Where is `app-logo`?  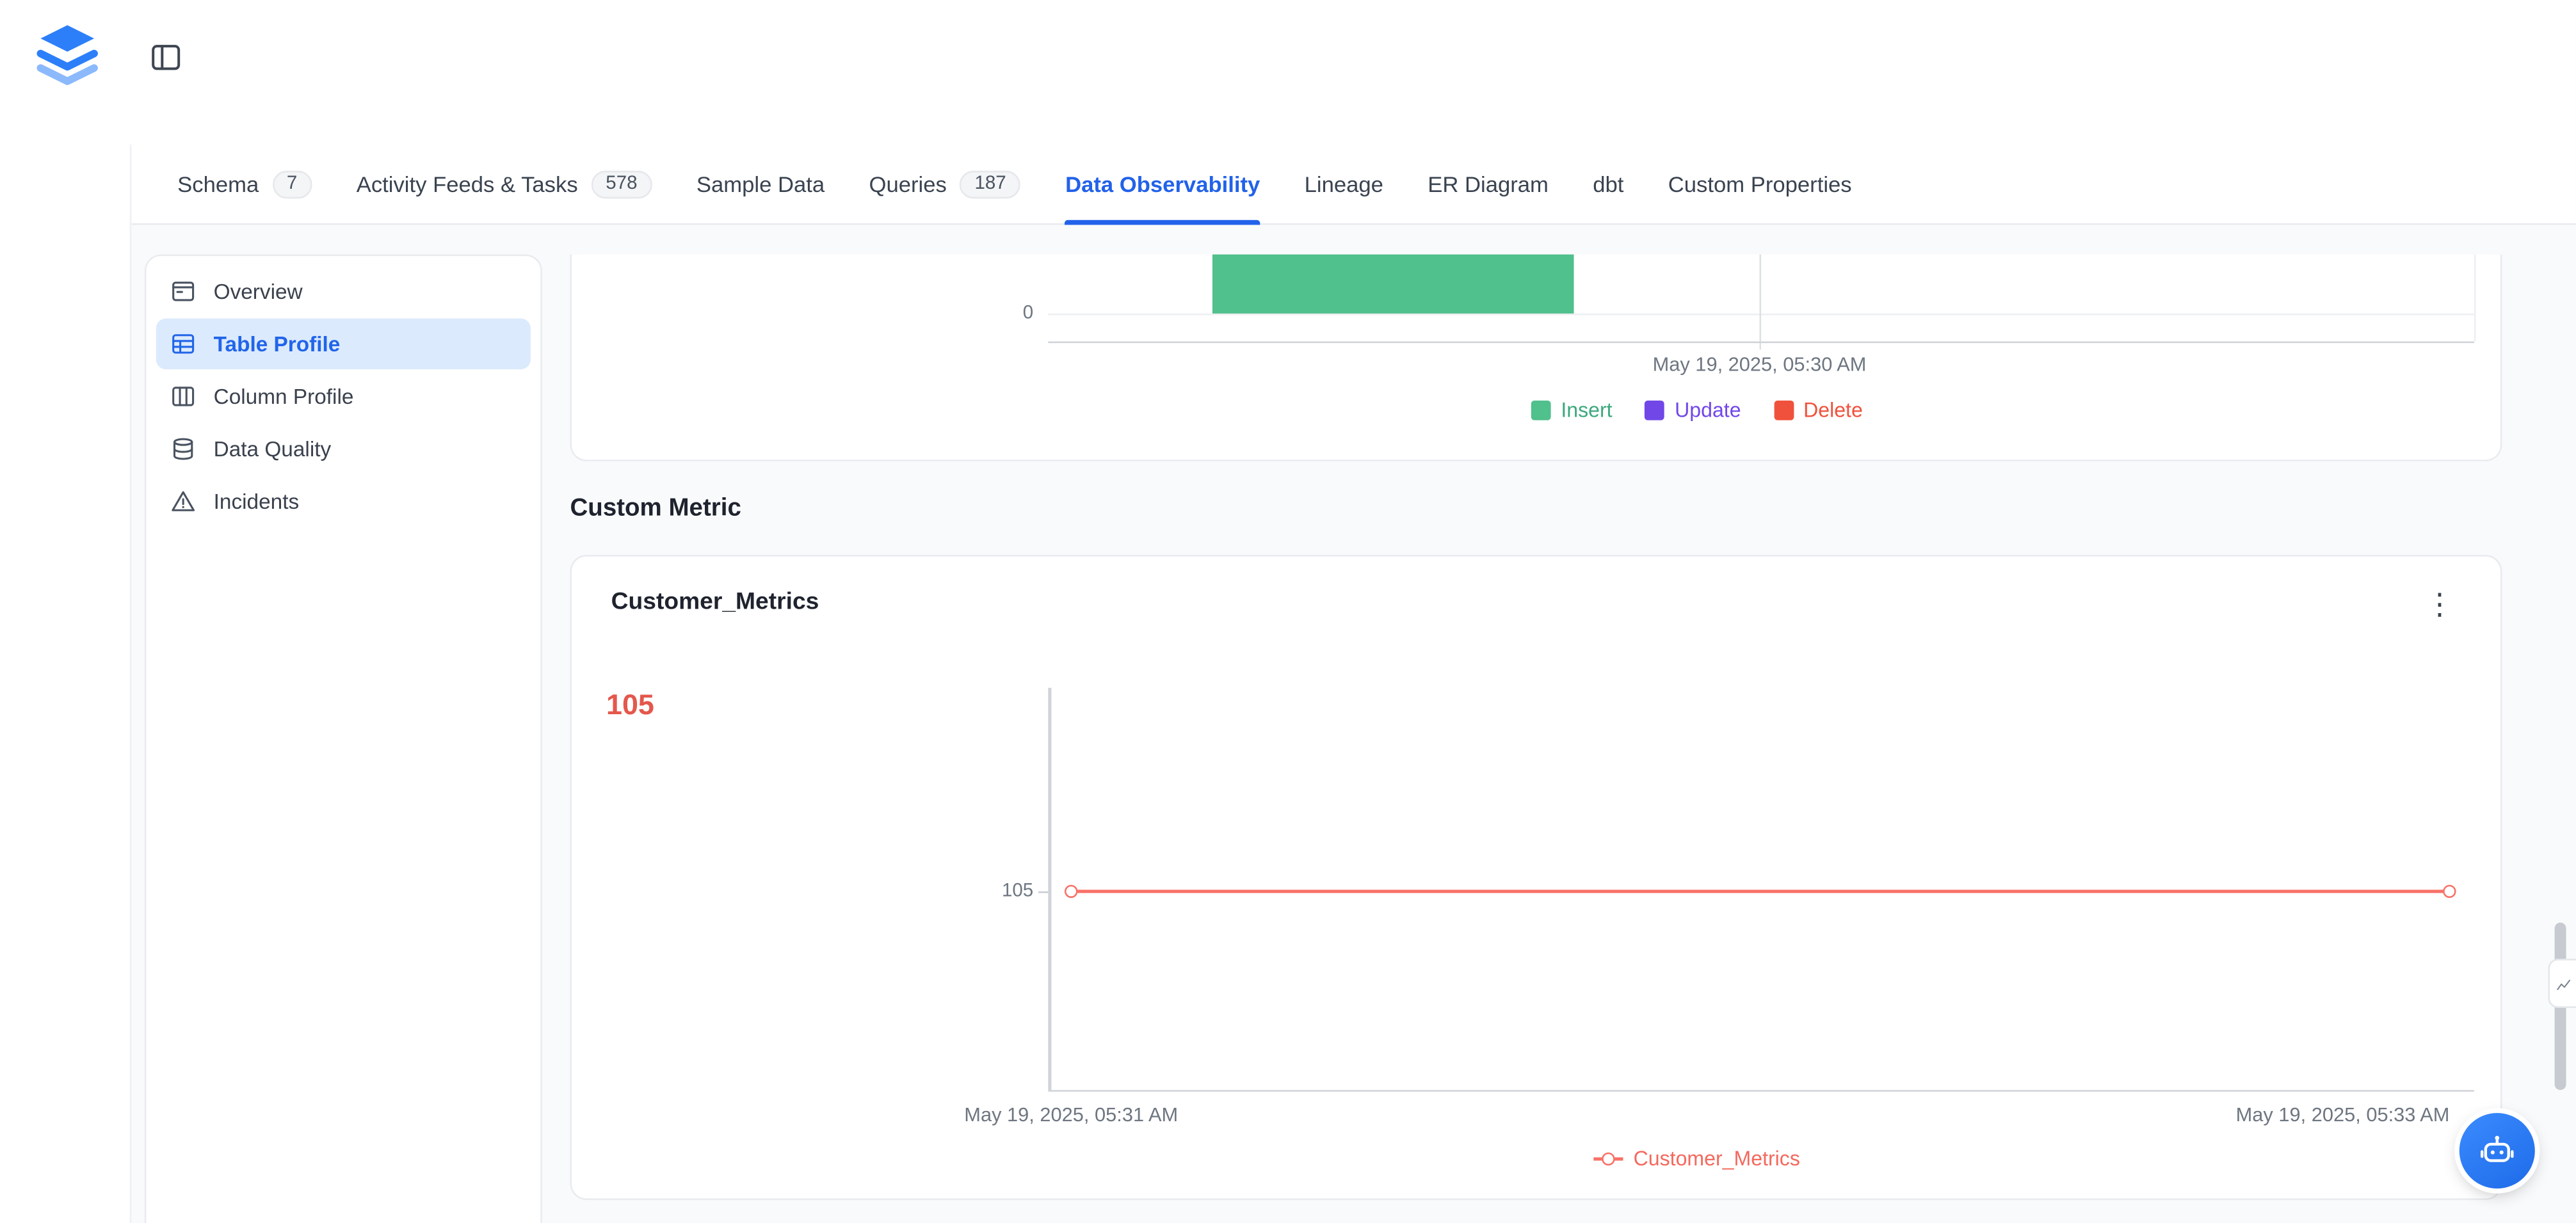
app-logo is located at coordinates (67, 58).